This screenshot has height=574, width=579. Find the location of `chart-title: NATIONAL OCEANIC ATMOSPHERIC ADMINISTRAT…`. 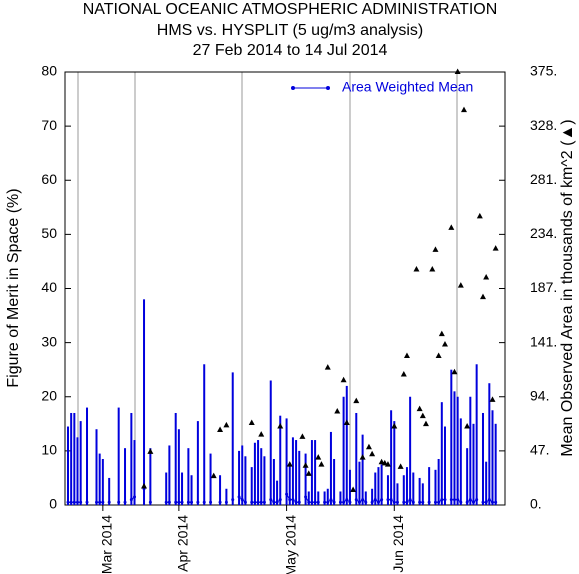

chart-title: NATIONAL OCEANIC ATMOSPHERIC ADMINISTRAT… is located at coordinates (290, 9).